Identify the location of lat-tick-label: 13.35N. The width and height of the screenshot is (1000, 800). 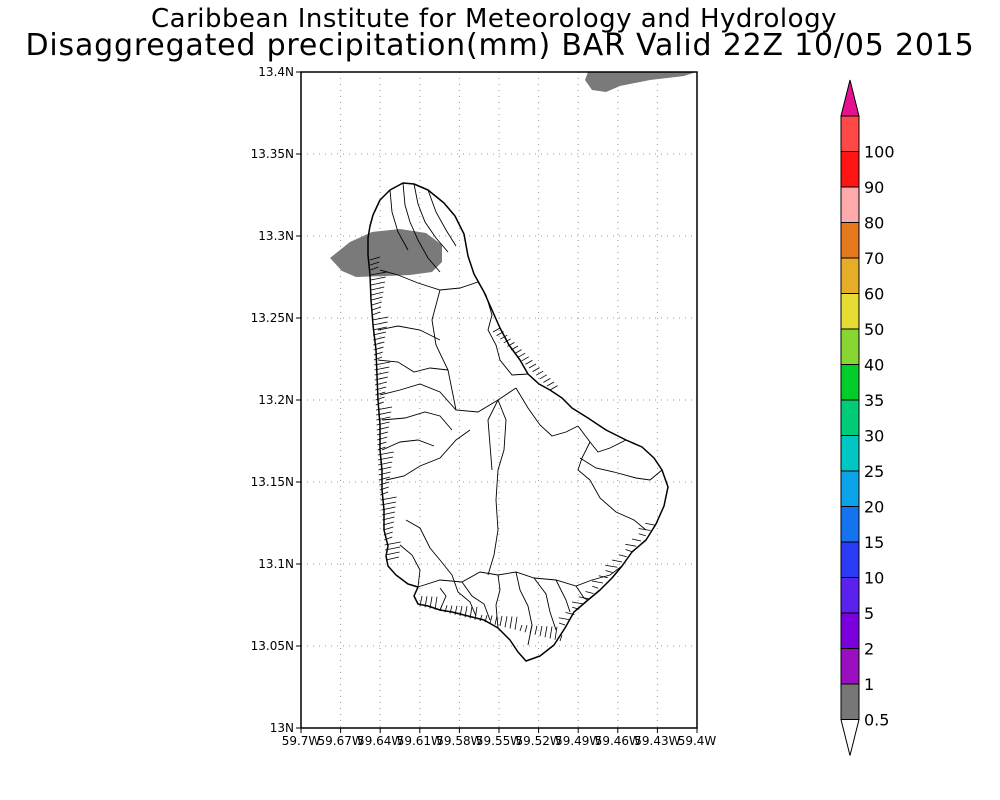
(272, 154).